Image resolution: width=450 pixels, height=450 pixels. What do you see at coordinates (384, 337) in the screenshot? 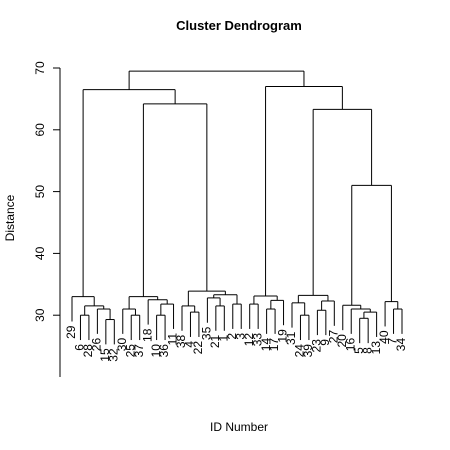
I see `leaf-label: 40` at bounding box center [384, 337].